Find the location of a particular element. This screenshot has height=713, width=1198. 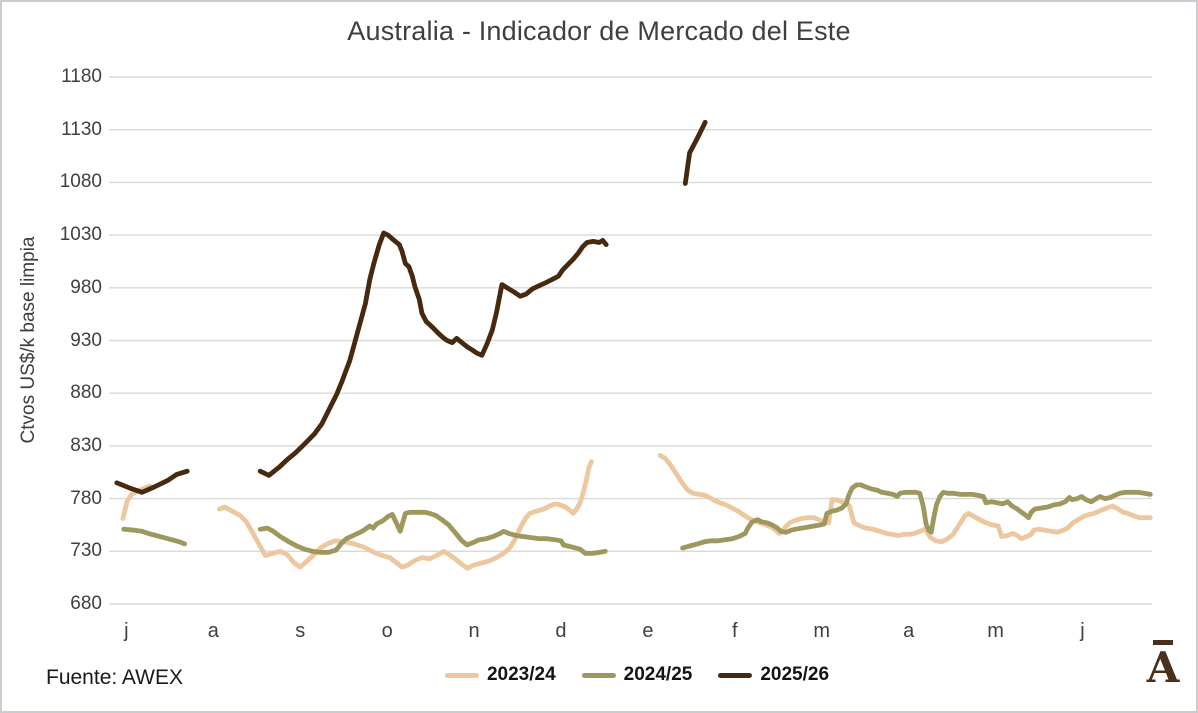

y-tick-label: 1130 is located at coordinates (81, 129).